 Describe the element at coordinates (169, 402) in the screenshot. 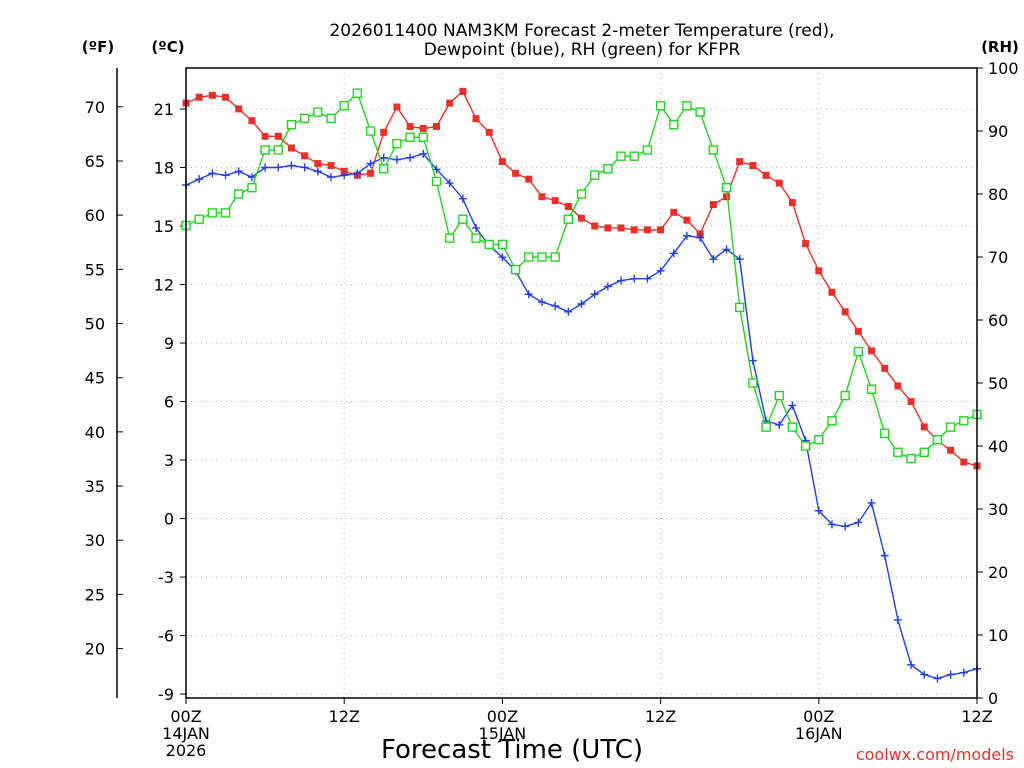

I see `celsius-tick-label: 6` at that location.